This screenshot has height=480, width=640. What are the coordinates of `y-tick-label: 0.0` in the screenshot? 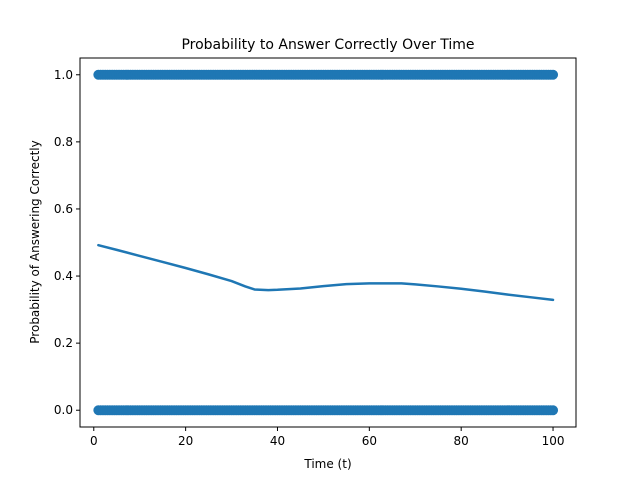 It's located at (63, 410).